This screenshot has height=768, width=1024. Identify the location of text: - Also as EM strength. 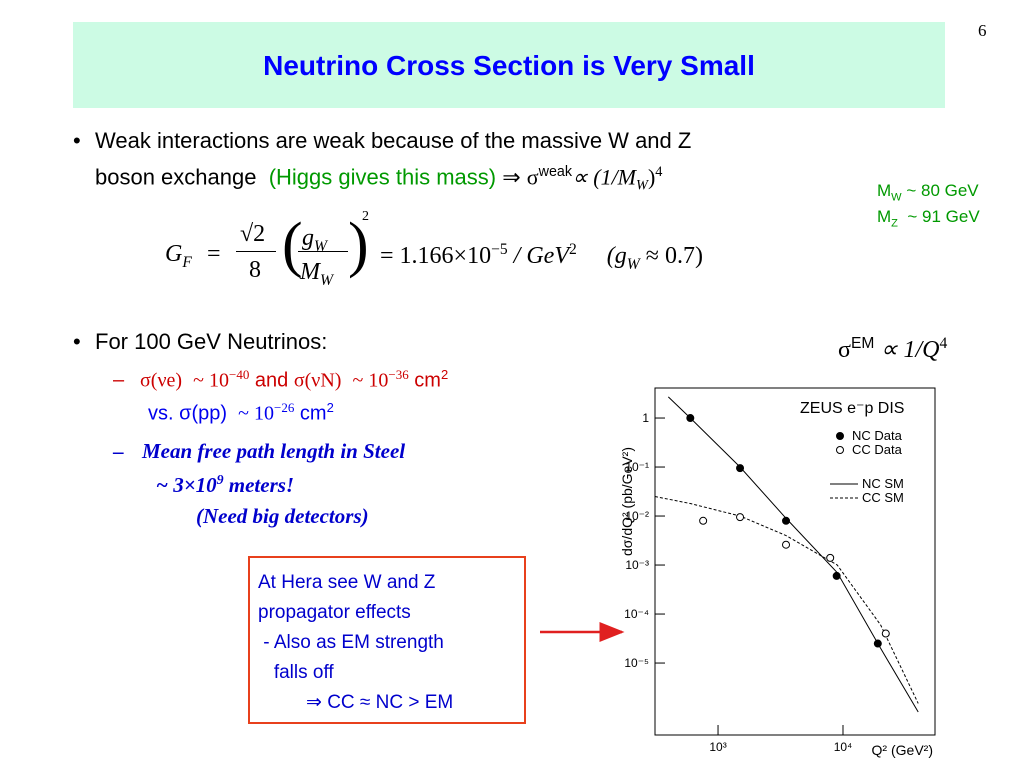
(351, 642).